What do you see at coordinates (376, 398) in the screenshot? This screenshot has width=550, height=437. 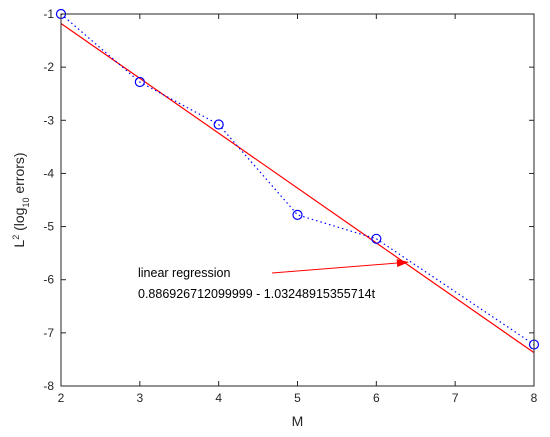 I see `x-tick-label: 6` at bounding box center [376, 398].